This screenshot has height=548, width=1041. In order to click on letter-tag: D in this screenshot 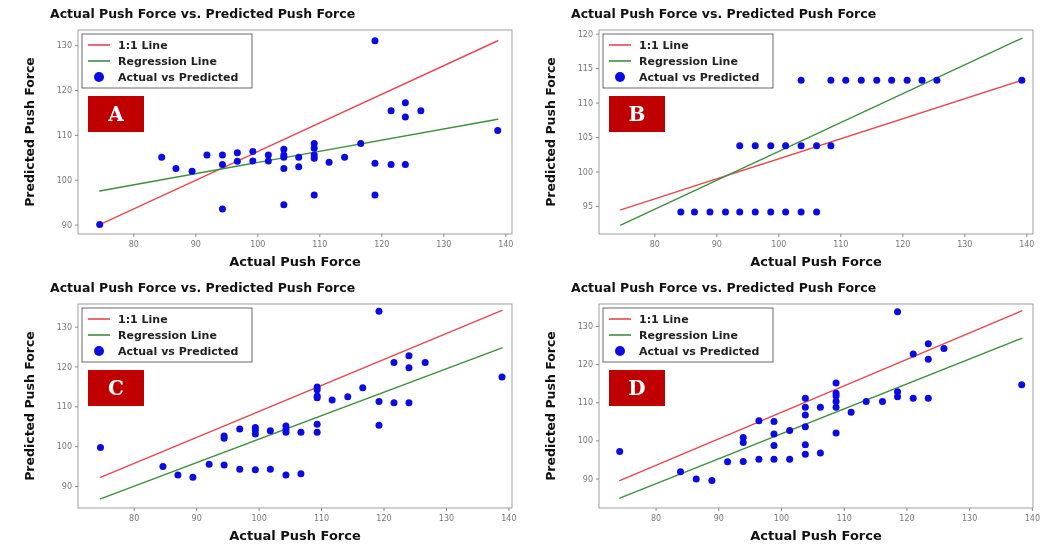, I will do `click(637, 388)`.